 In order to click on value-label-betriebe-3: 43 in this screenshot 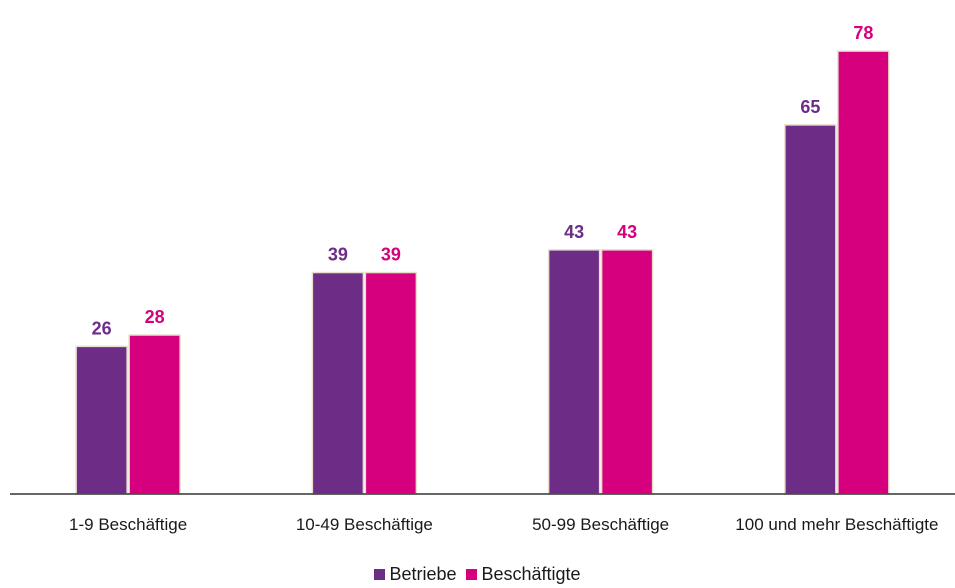, I will do `click(574, 232)`.